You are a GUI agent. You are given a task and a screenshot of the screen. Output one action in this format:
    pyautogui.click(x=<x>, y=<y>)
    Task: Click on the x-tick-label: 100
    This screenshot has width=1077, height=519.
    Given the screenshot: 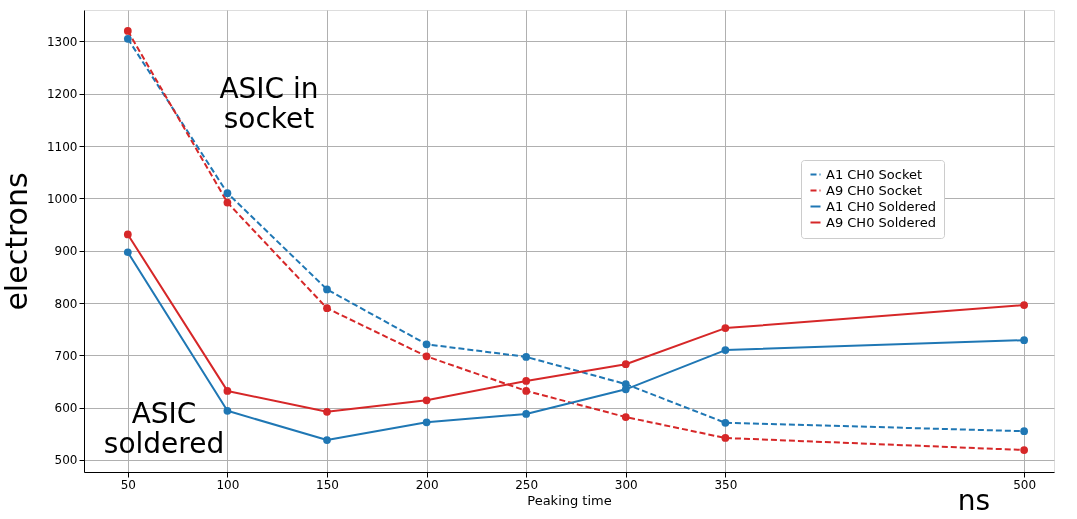 What is the action you would take?
    pyautogui.click(x=228, y=484)
    